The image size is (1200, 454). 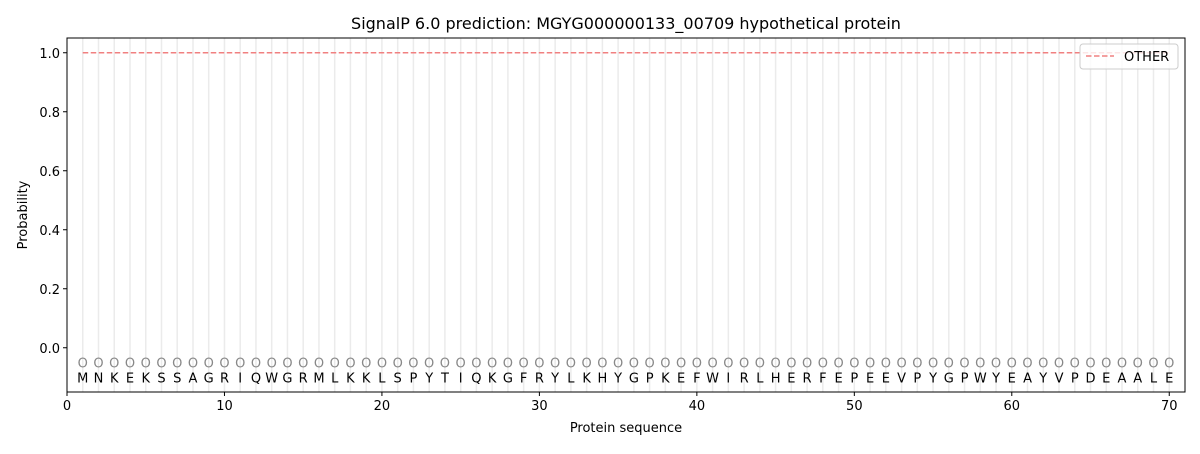 I want to click on residue-37: P, so click(x=650, y=378).